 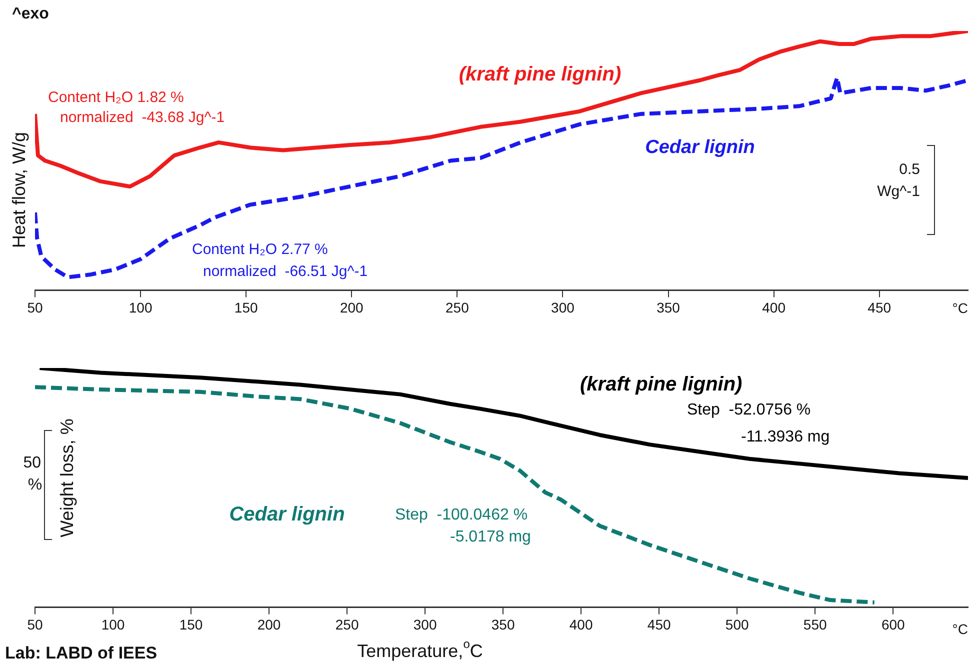 I want to click on text: ^exo, so click(x=31, y=13).